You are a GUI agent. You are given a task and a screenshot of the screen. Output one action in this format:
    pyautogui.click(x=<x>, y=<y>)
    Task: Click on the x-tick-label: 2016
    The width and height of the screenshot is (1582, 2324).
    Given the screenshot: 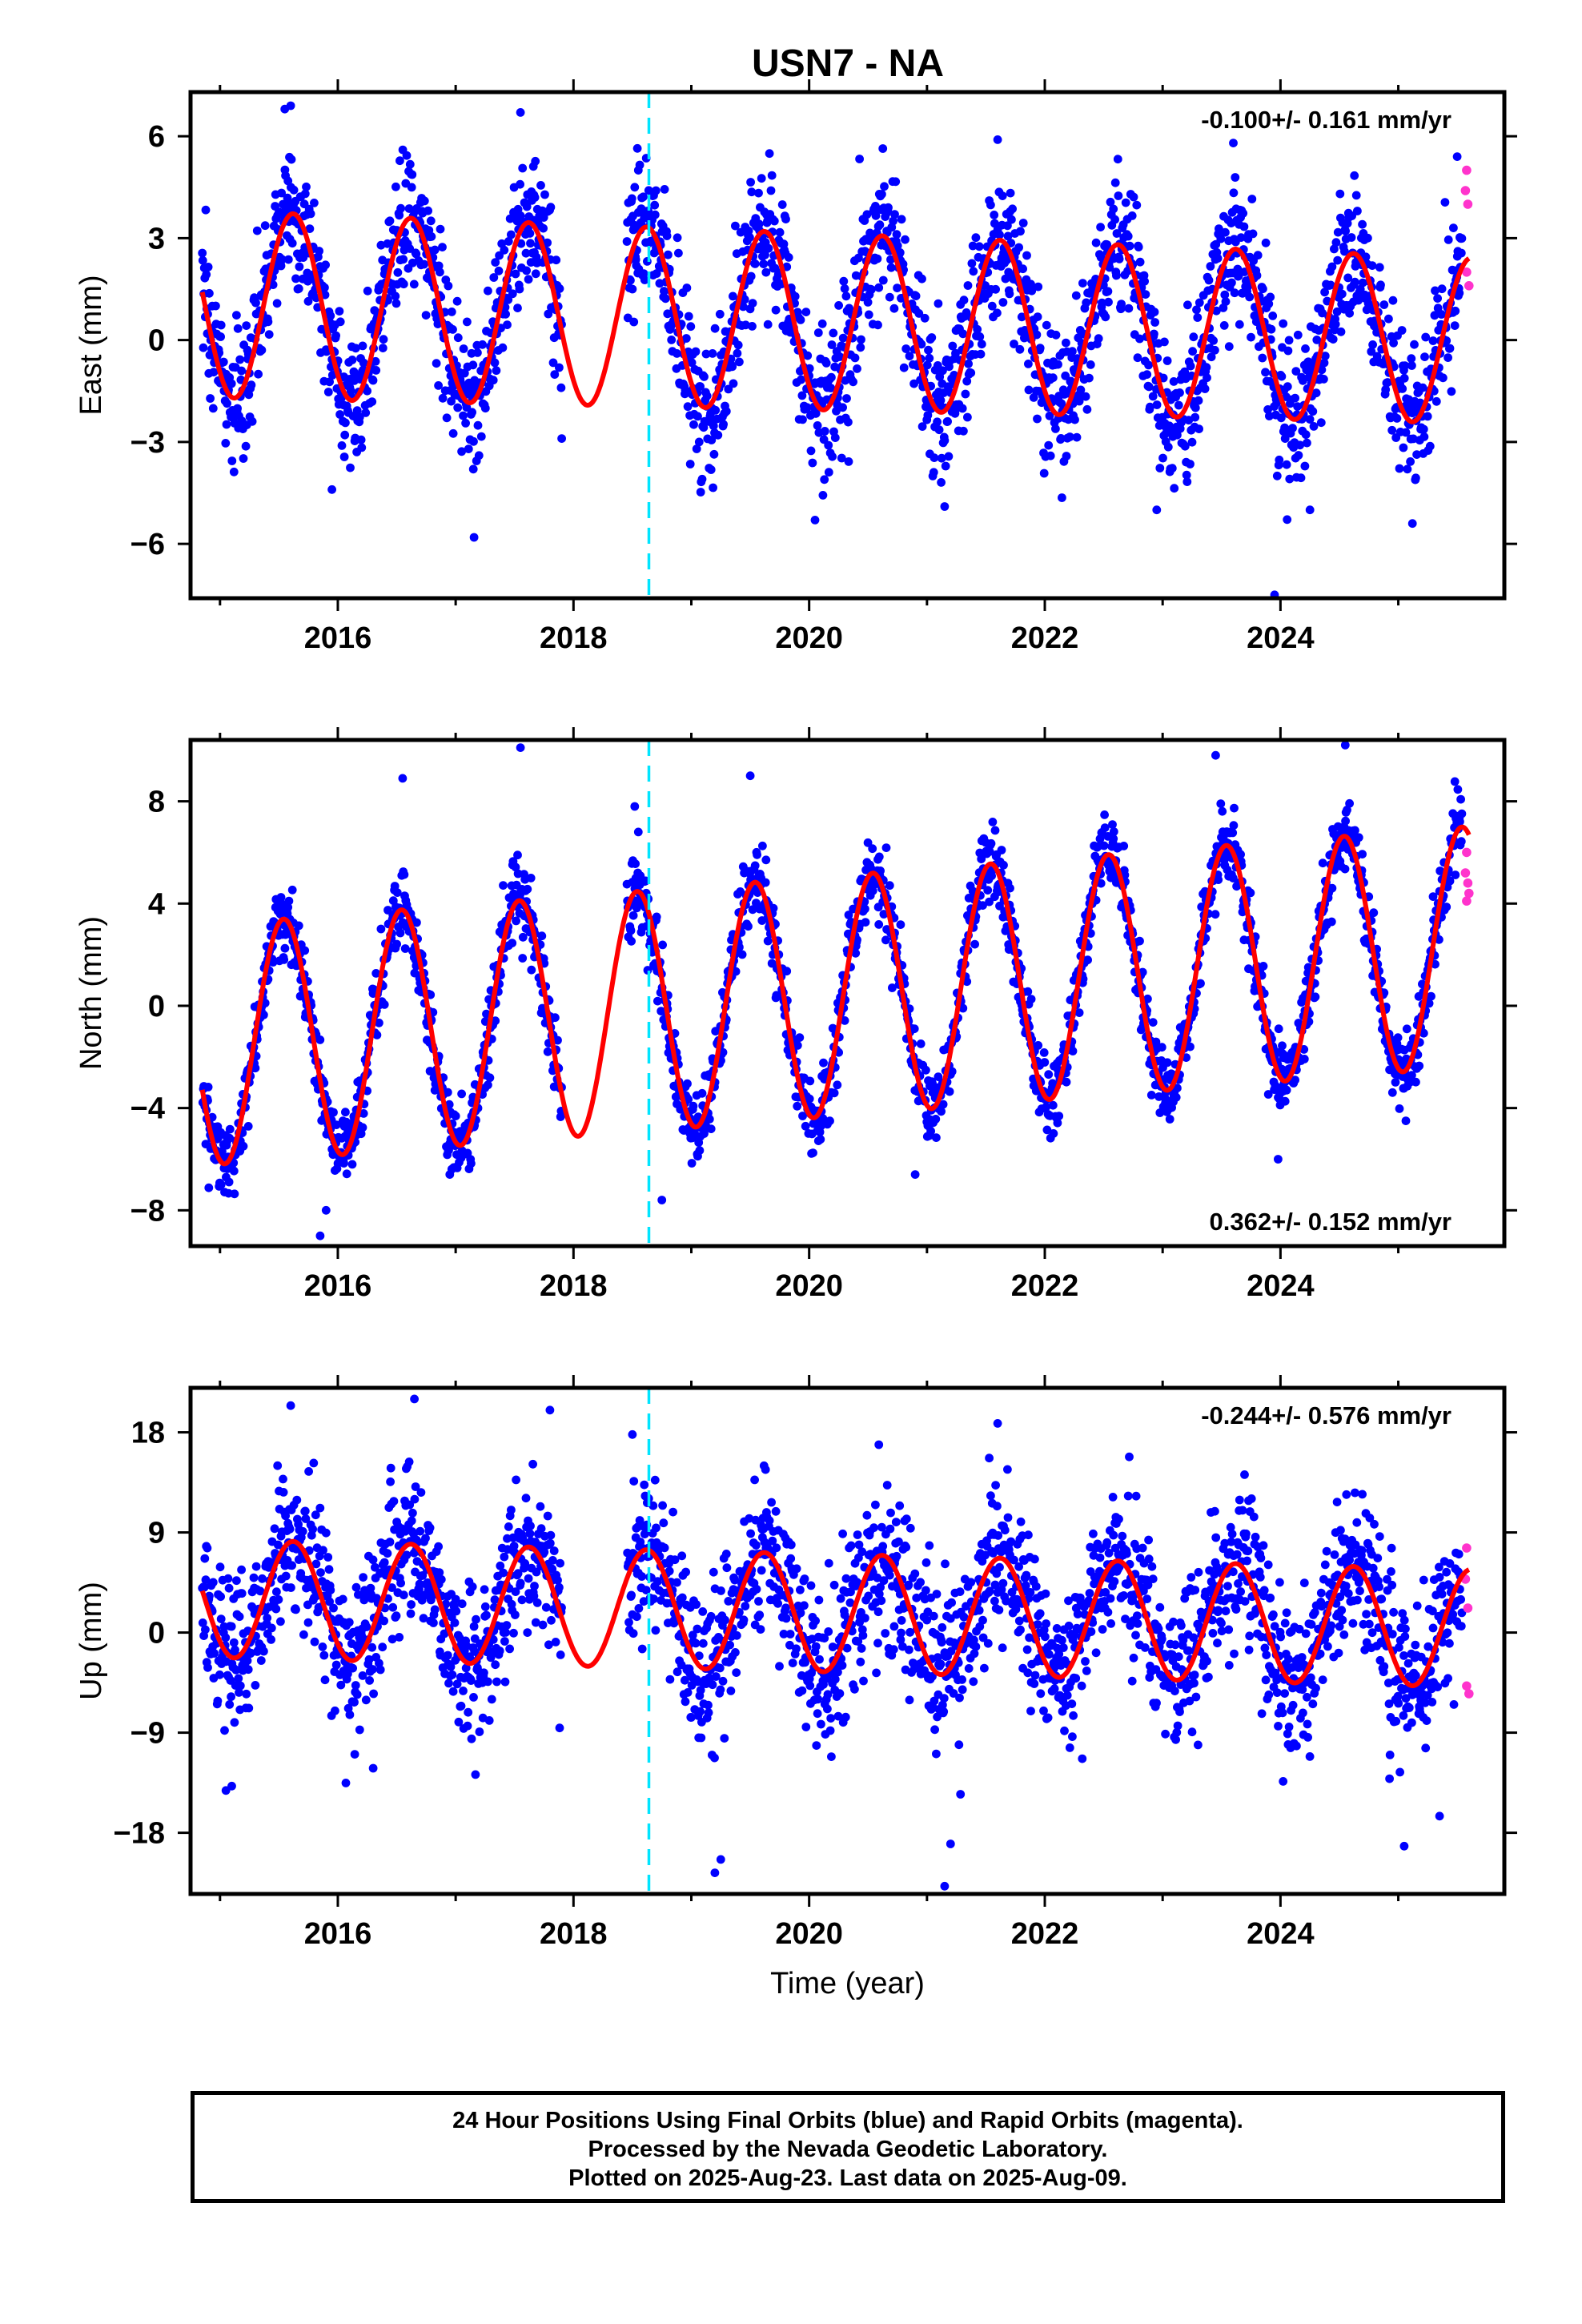 What is the action you would take?
    pyautogui.click(x=338, y=638)
    